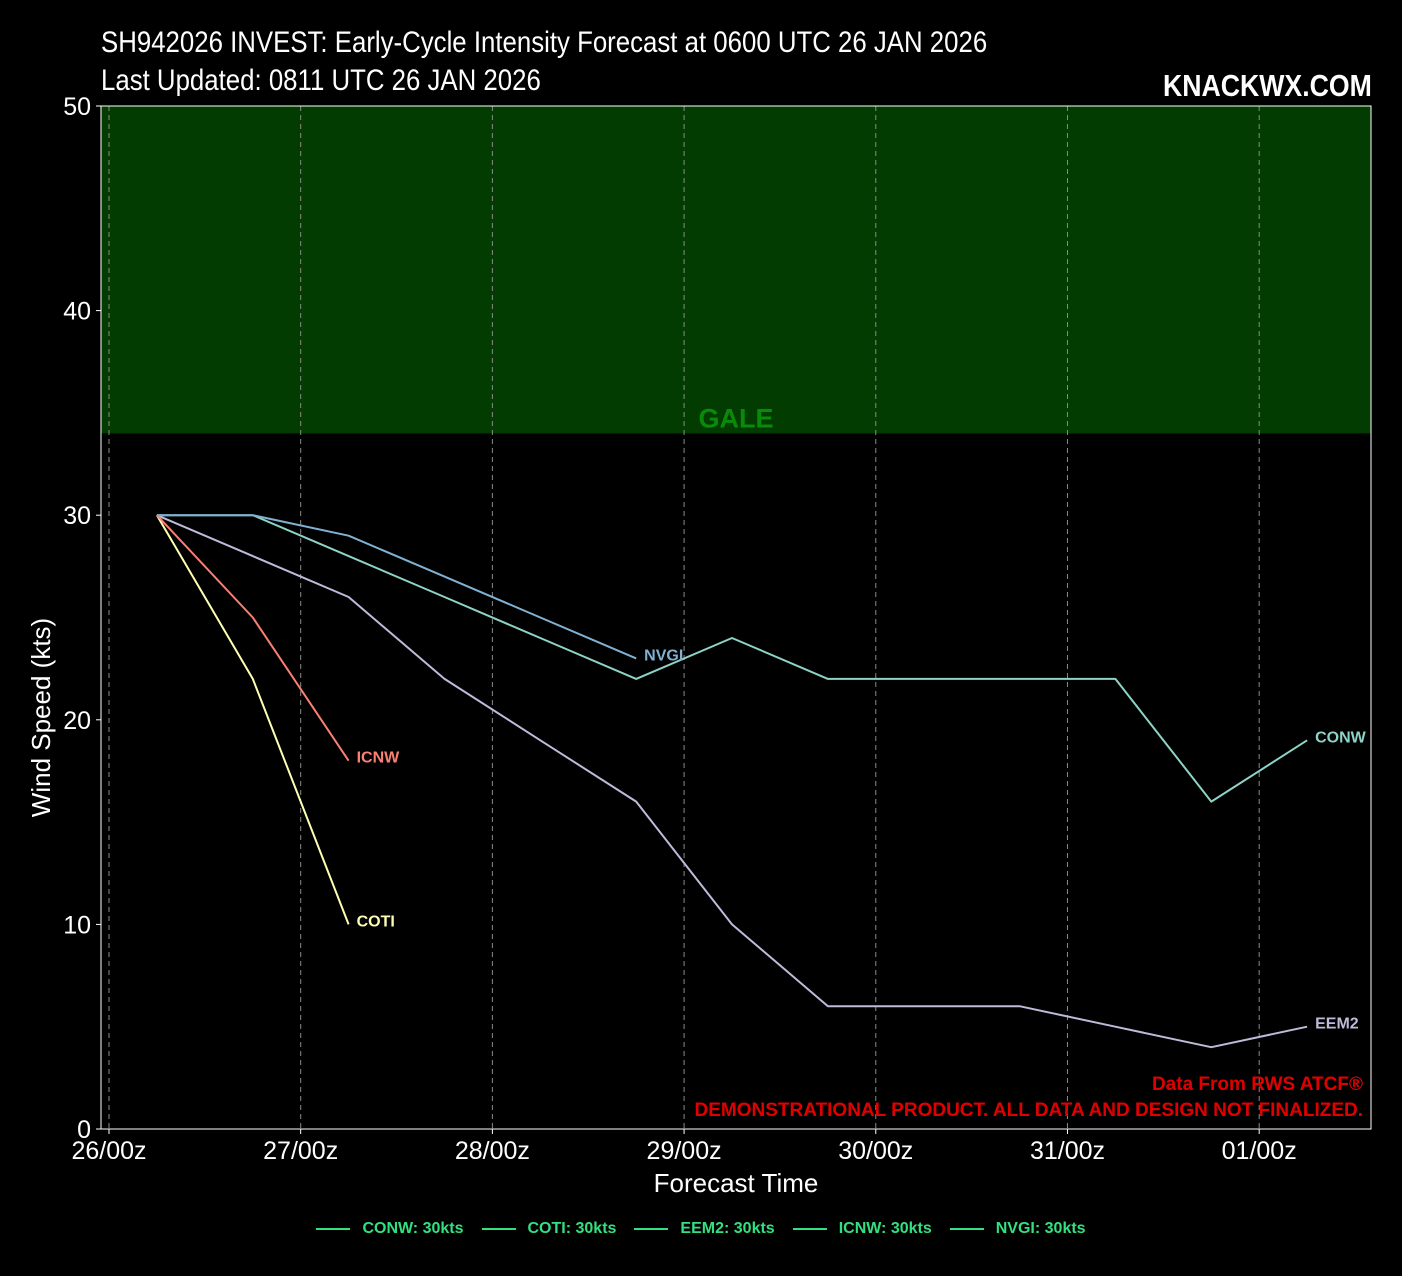 The image size is (1402, 1276). What do you see at coordinates (492, 1151) in the screenshot?
I see `x-tick-label: 28/00z` at bounding box center [492, 1151].